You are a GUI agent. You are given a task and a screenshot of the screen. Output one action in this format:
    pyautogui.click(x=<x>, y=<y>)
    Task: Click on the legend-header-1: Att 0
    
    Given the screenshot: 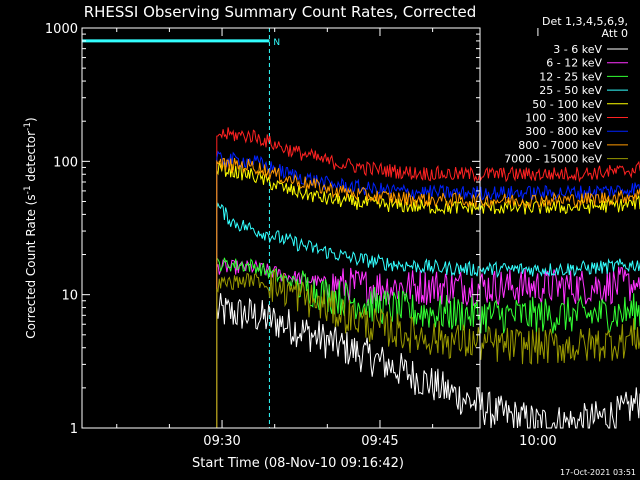 What is the action you would take?
    pyautogui.click(x=615, y=33)
    